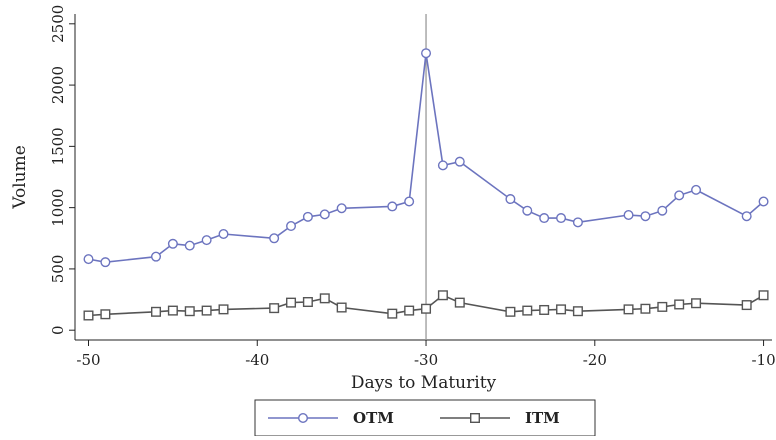 Image resolution: width=776 pixels, height=440 pixels. I want to click on y-tick-label: 1000, so click(58, 208).